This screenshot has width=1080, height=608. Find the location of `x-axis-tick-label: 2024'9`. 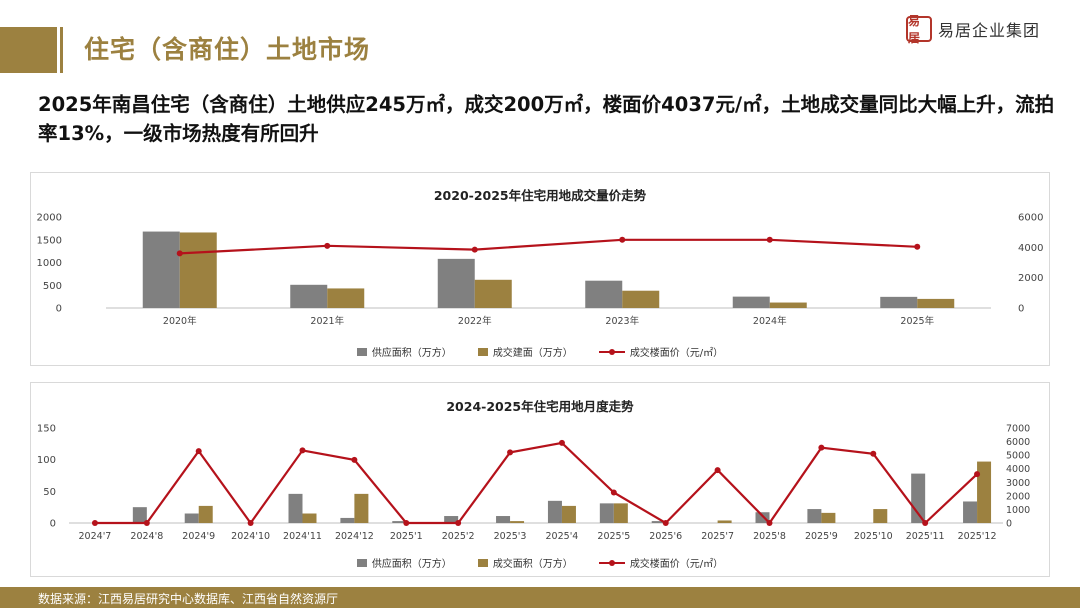

x-axis-tick-label: 2024'9 is located at coordinates (198, 536).